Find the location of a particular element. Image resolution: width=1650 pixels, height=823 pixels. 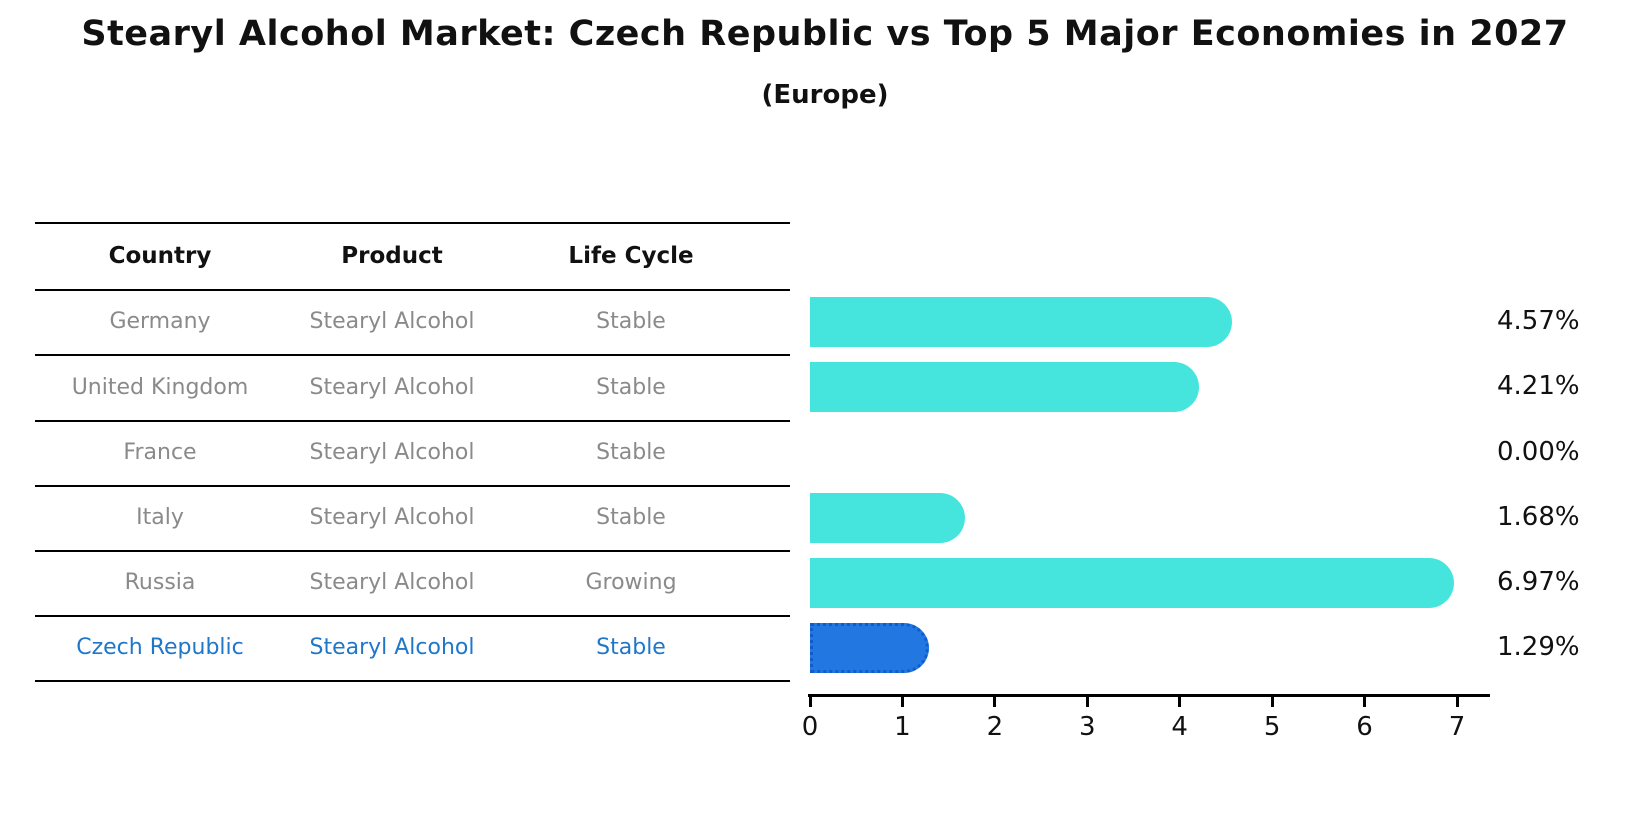

x-tick-label: 1 is located at coordinates (902, 727).